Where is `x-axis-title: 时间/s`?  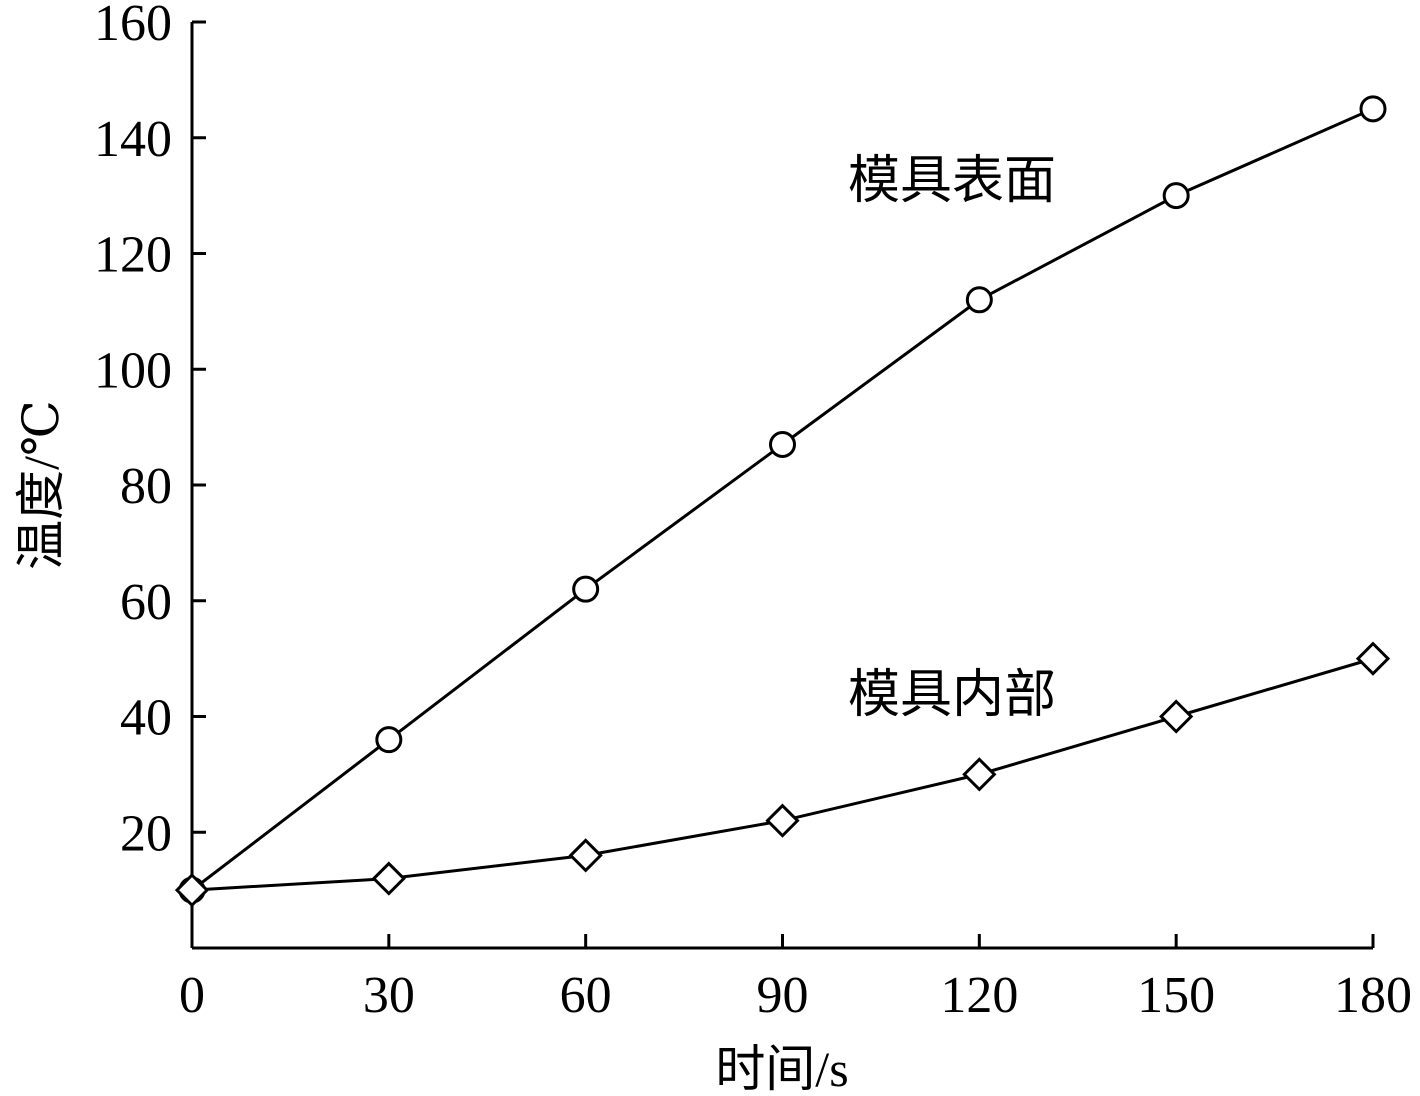 x-axis-title: 时间/s is located at coordinates (781, 1068).